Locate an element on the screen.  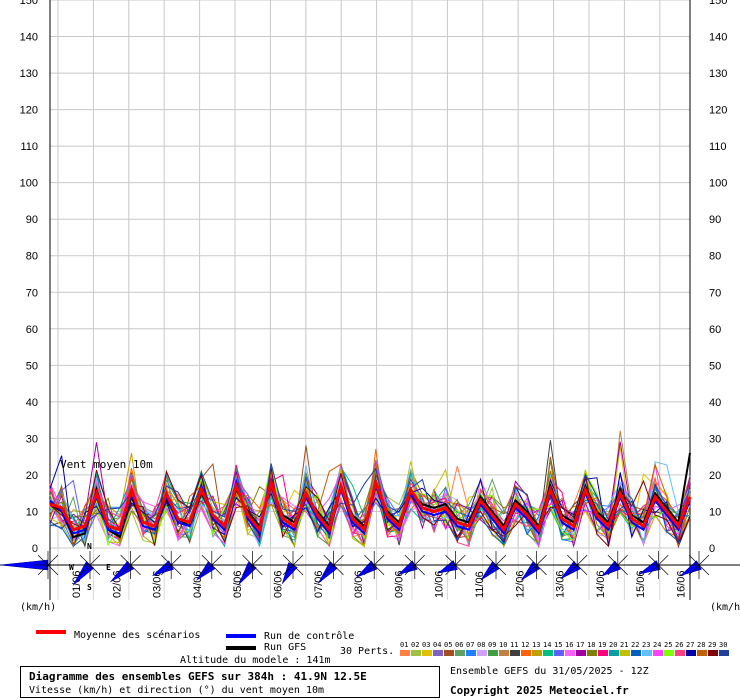
y-tick-label-left: 140 is located at coordinates (29, 38).